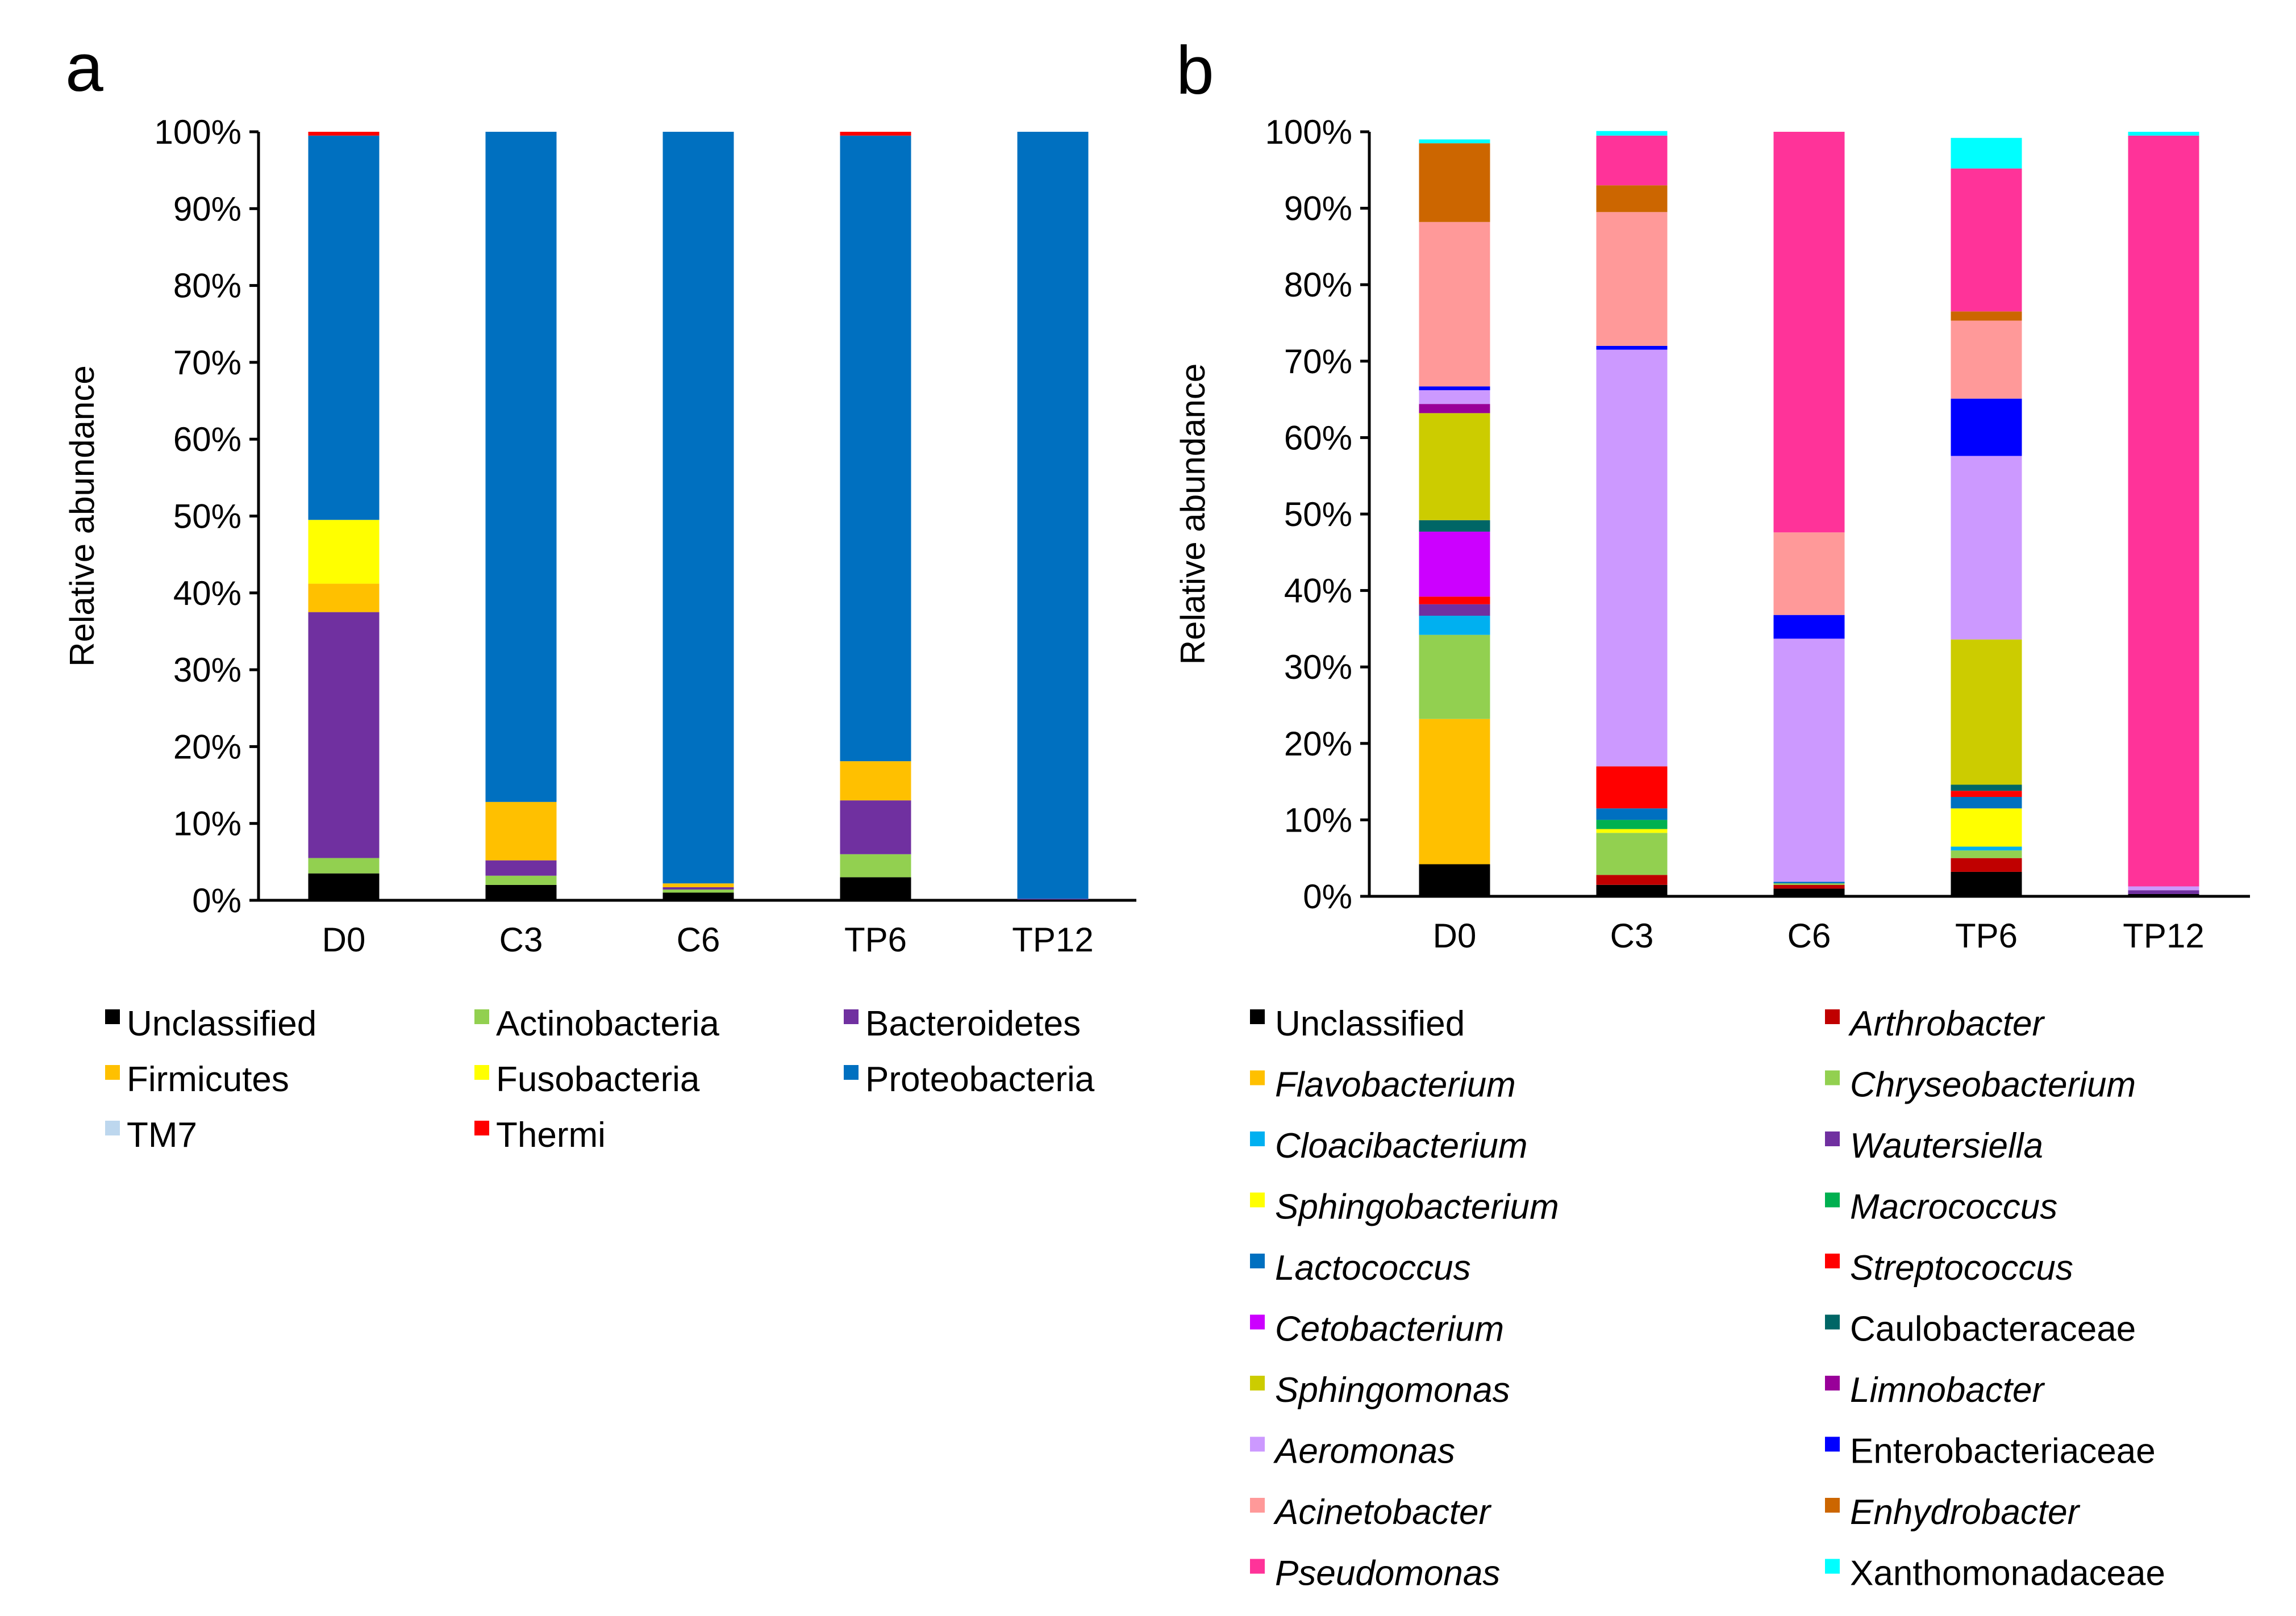 This screenshot has width=2296, height=1616. Describe the element at coordinates (207, 209) in the screenshot. I see `y-tick-label: 90%` at that location.